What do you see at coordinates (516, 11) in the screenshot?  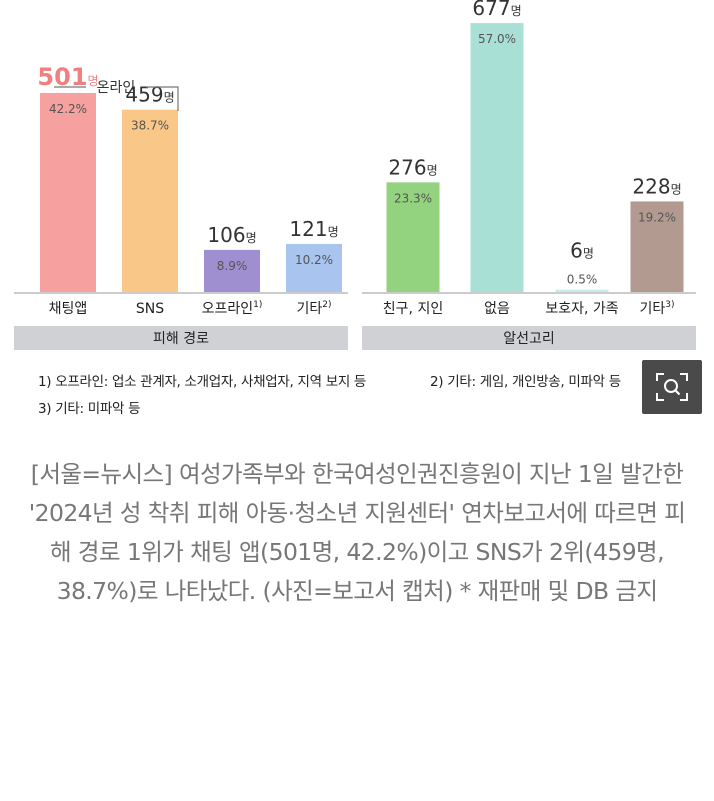 I see `group-1-value-unit-1: 명` at bounding box center [516, 11].